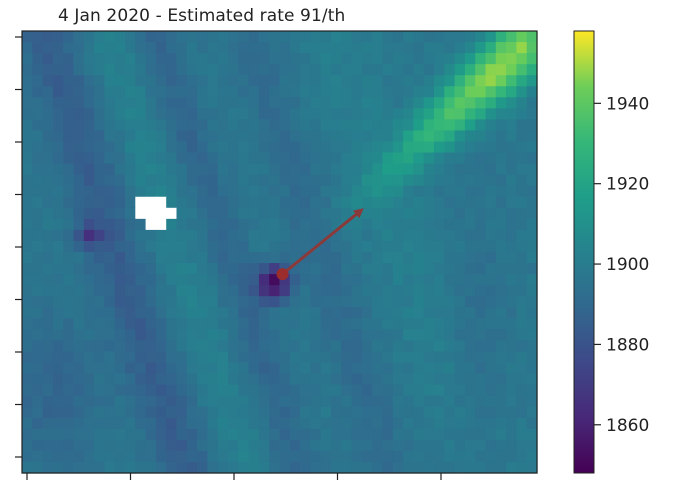 The image size is (676, 500). Describe the element at coordinates (234, 476) in the screenshot. I see `x-axis-ticks` at that location.